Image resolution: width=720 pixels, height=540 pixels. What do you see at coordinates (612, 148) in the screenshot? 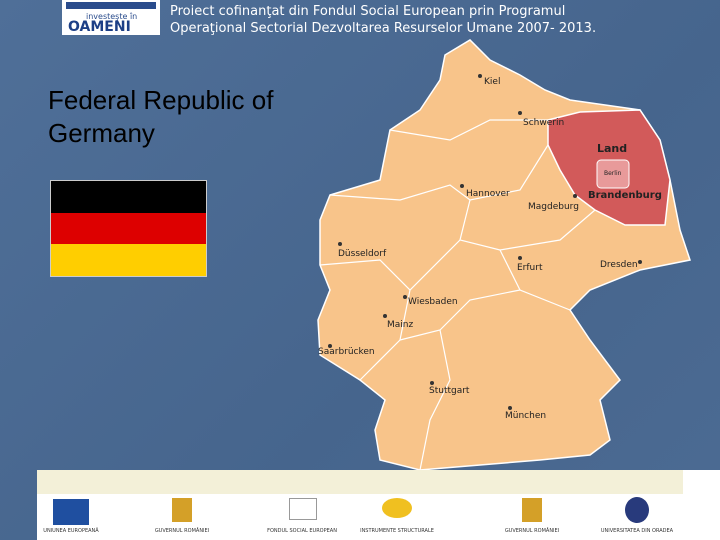
I see `map-label: Land` at bounding box center [612, 148].